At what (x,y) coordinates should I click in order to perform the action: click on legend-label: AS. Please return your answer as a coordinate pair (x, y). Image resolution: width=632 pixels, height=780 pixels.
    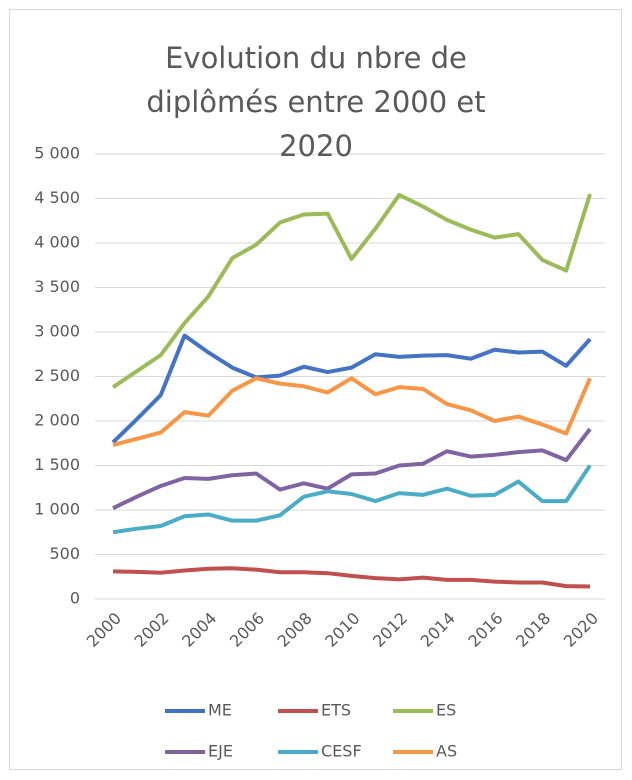
    Looking at the image, I should click on (446, 751).